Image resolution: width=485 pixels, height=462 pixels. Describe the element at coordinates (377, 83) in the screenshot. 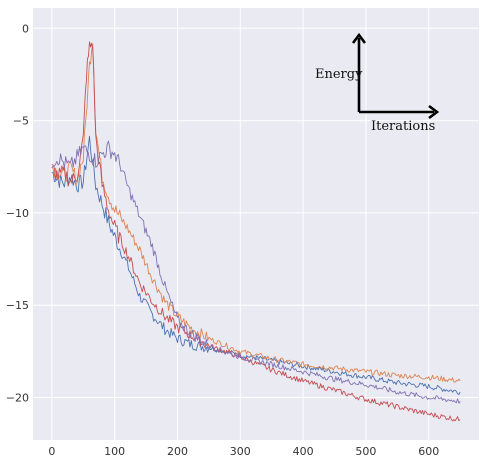

I see `axes-annotation: Energy Iterations` at that location.